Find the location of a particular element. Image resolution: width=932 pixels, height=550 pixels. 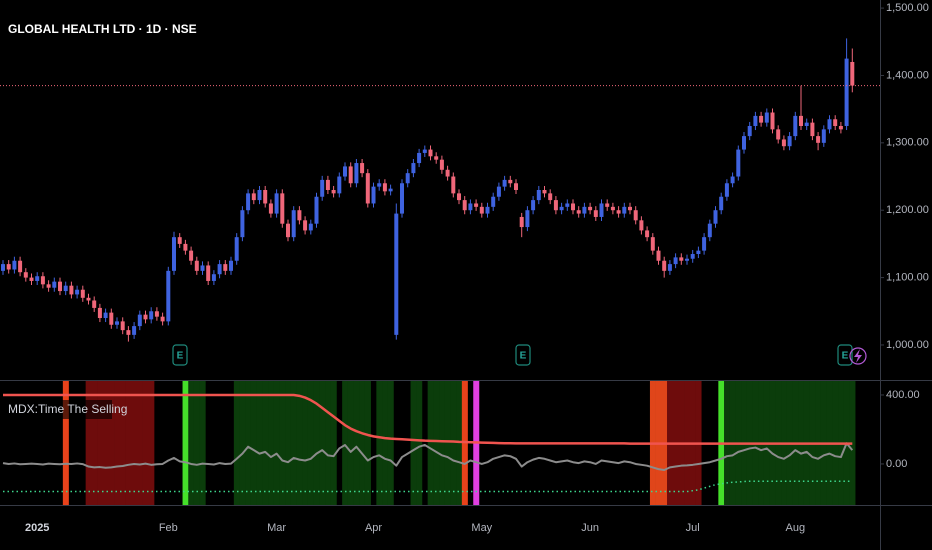

dividend-marker is located at coordinates (858, 356).